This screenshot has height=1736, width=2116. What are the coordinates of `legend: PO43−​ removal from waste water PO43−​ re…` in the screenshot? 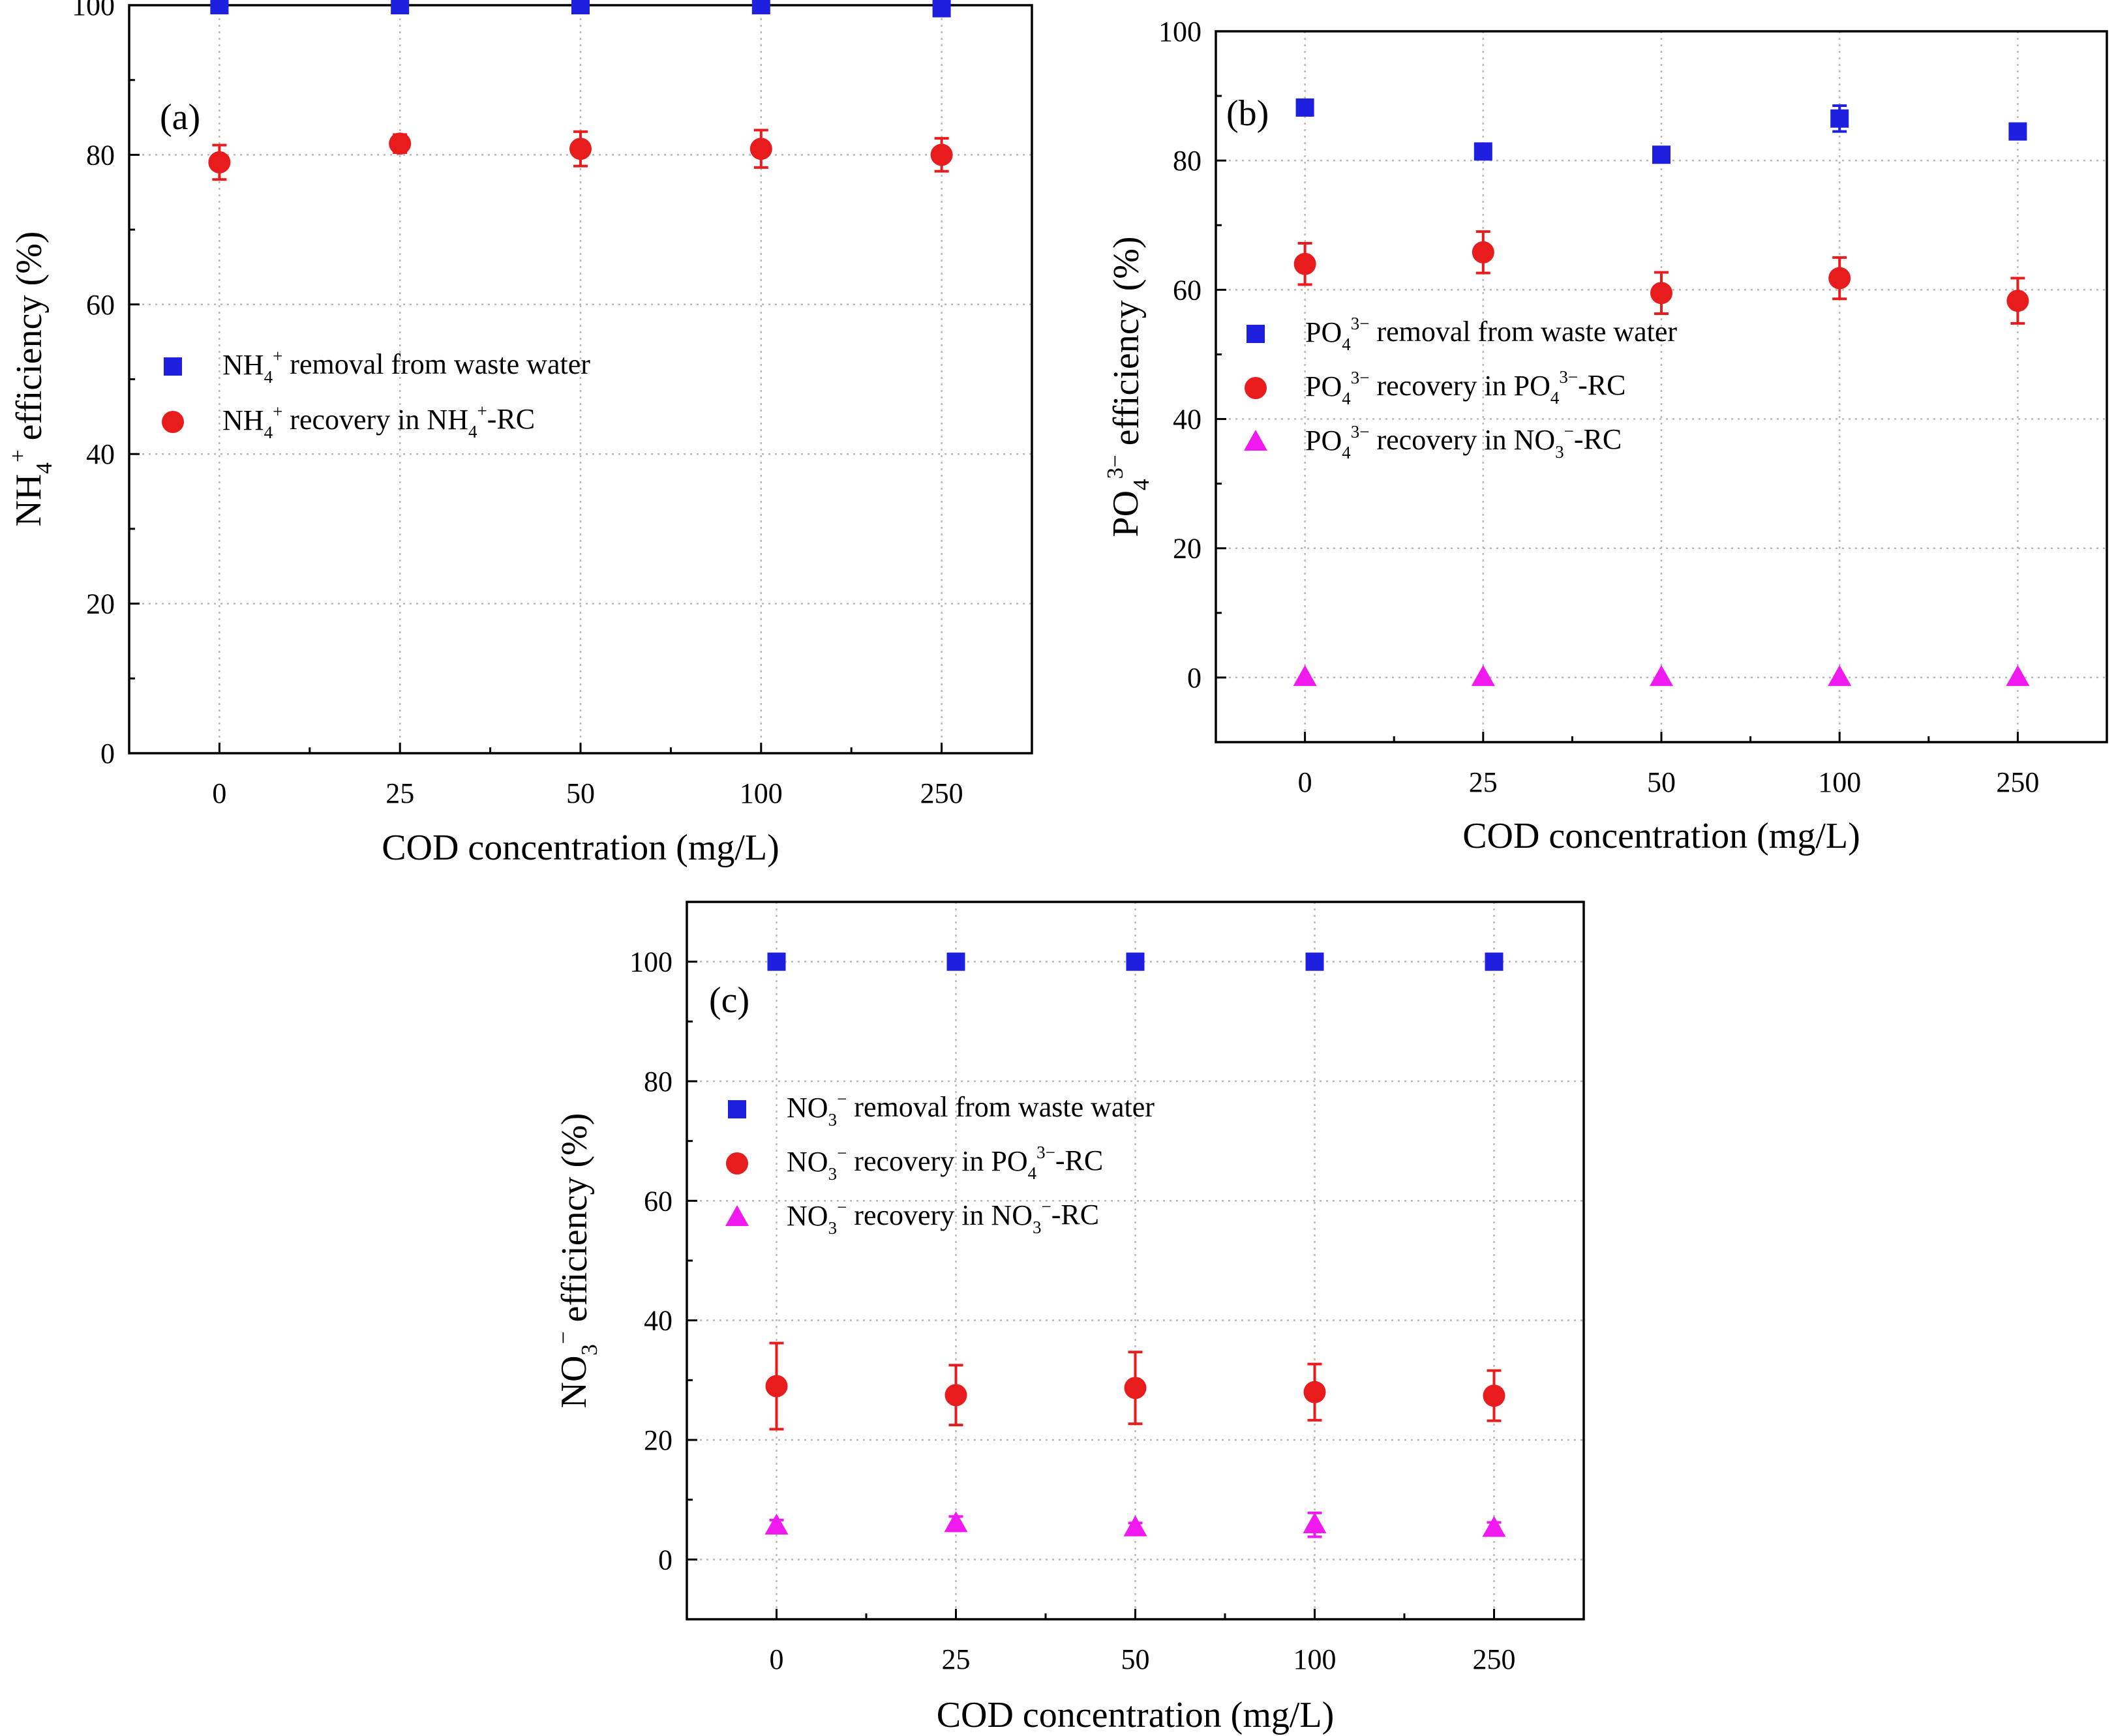 It's located at (1461, 388).